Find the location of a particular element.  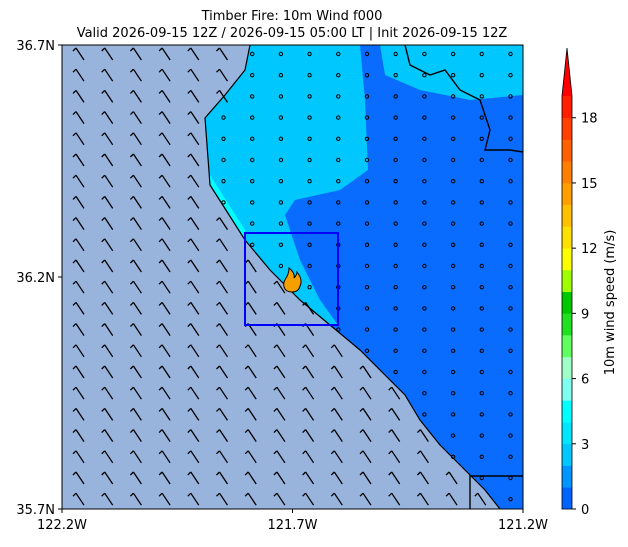

colorbar: 0 3 6 9 12 15 18 10m wind speed (m/s) is located at coordinates (589, 282).